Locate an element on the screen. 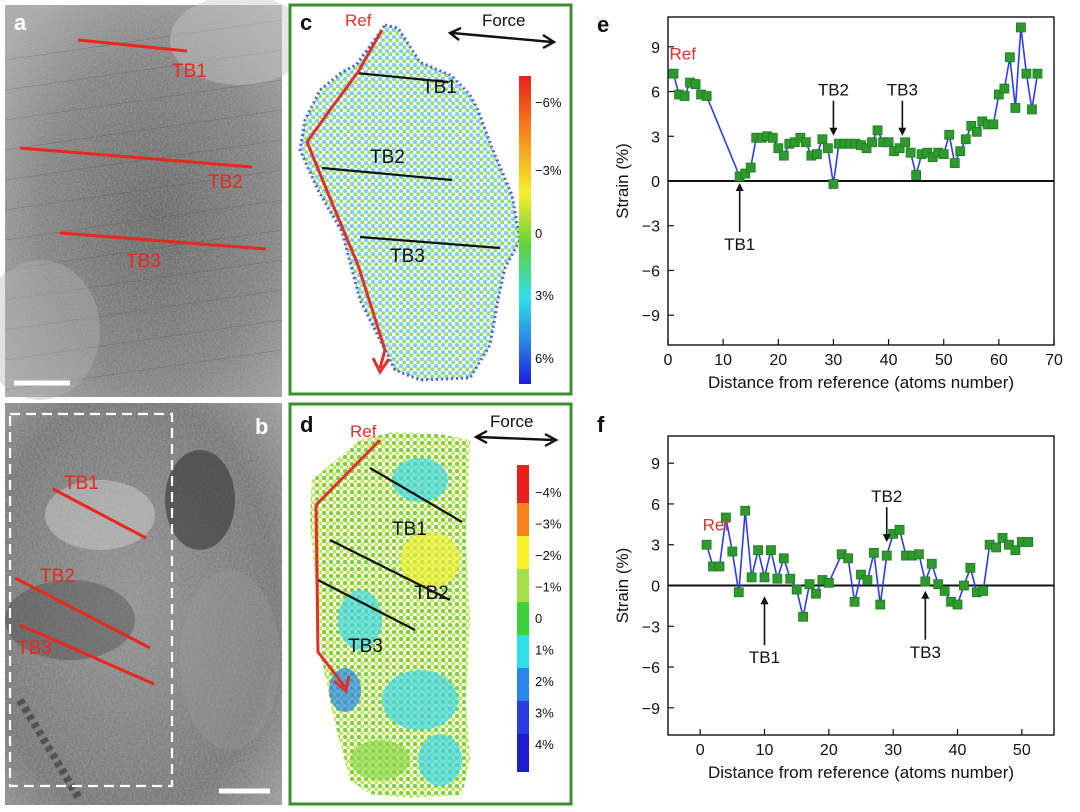 The width and height of the screenshot is (1080, 812). panel-label-c: c is located at coordinates (306, 22).